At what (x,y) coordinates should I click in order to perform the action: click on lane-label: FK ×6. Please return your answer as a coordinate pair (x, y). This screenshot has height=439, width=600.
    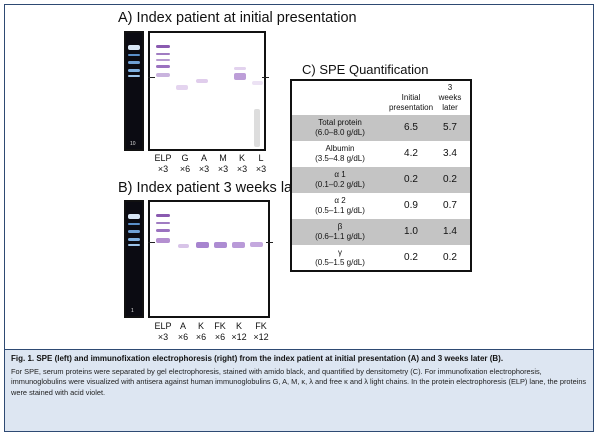
    Looking at the image, I should click on (220, 331).